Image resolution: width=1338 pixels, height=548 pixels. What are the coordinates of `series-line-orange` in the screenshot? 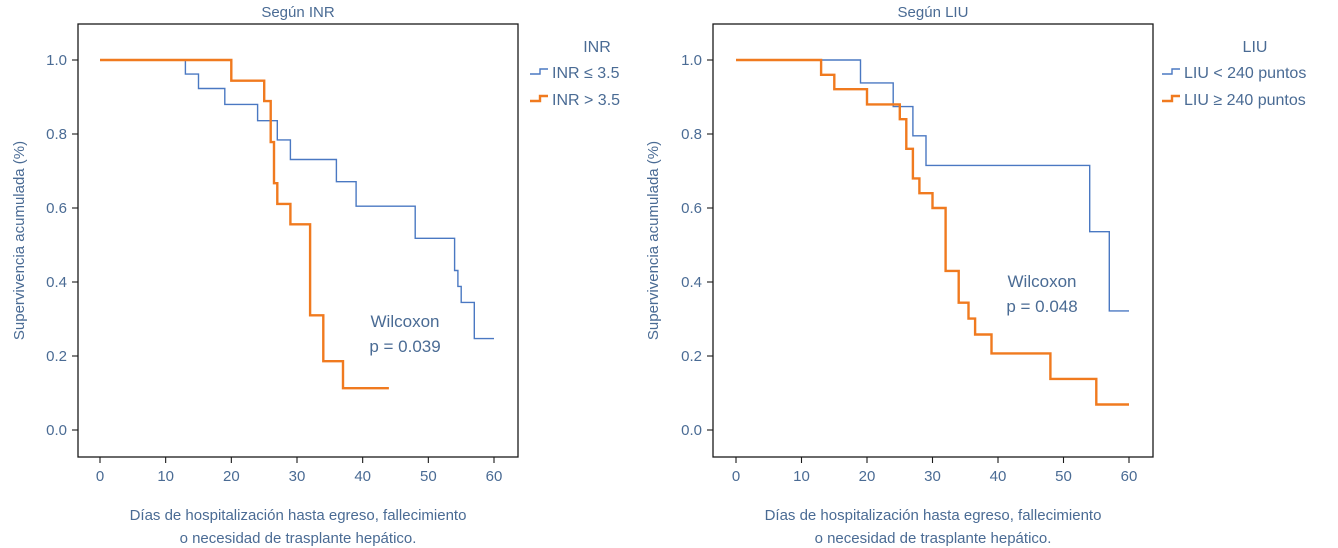 It's located at (244, 224).